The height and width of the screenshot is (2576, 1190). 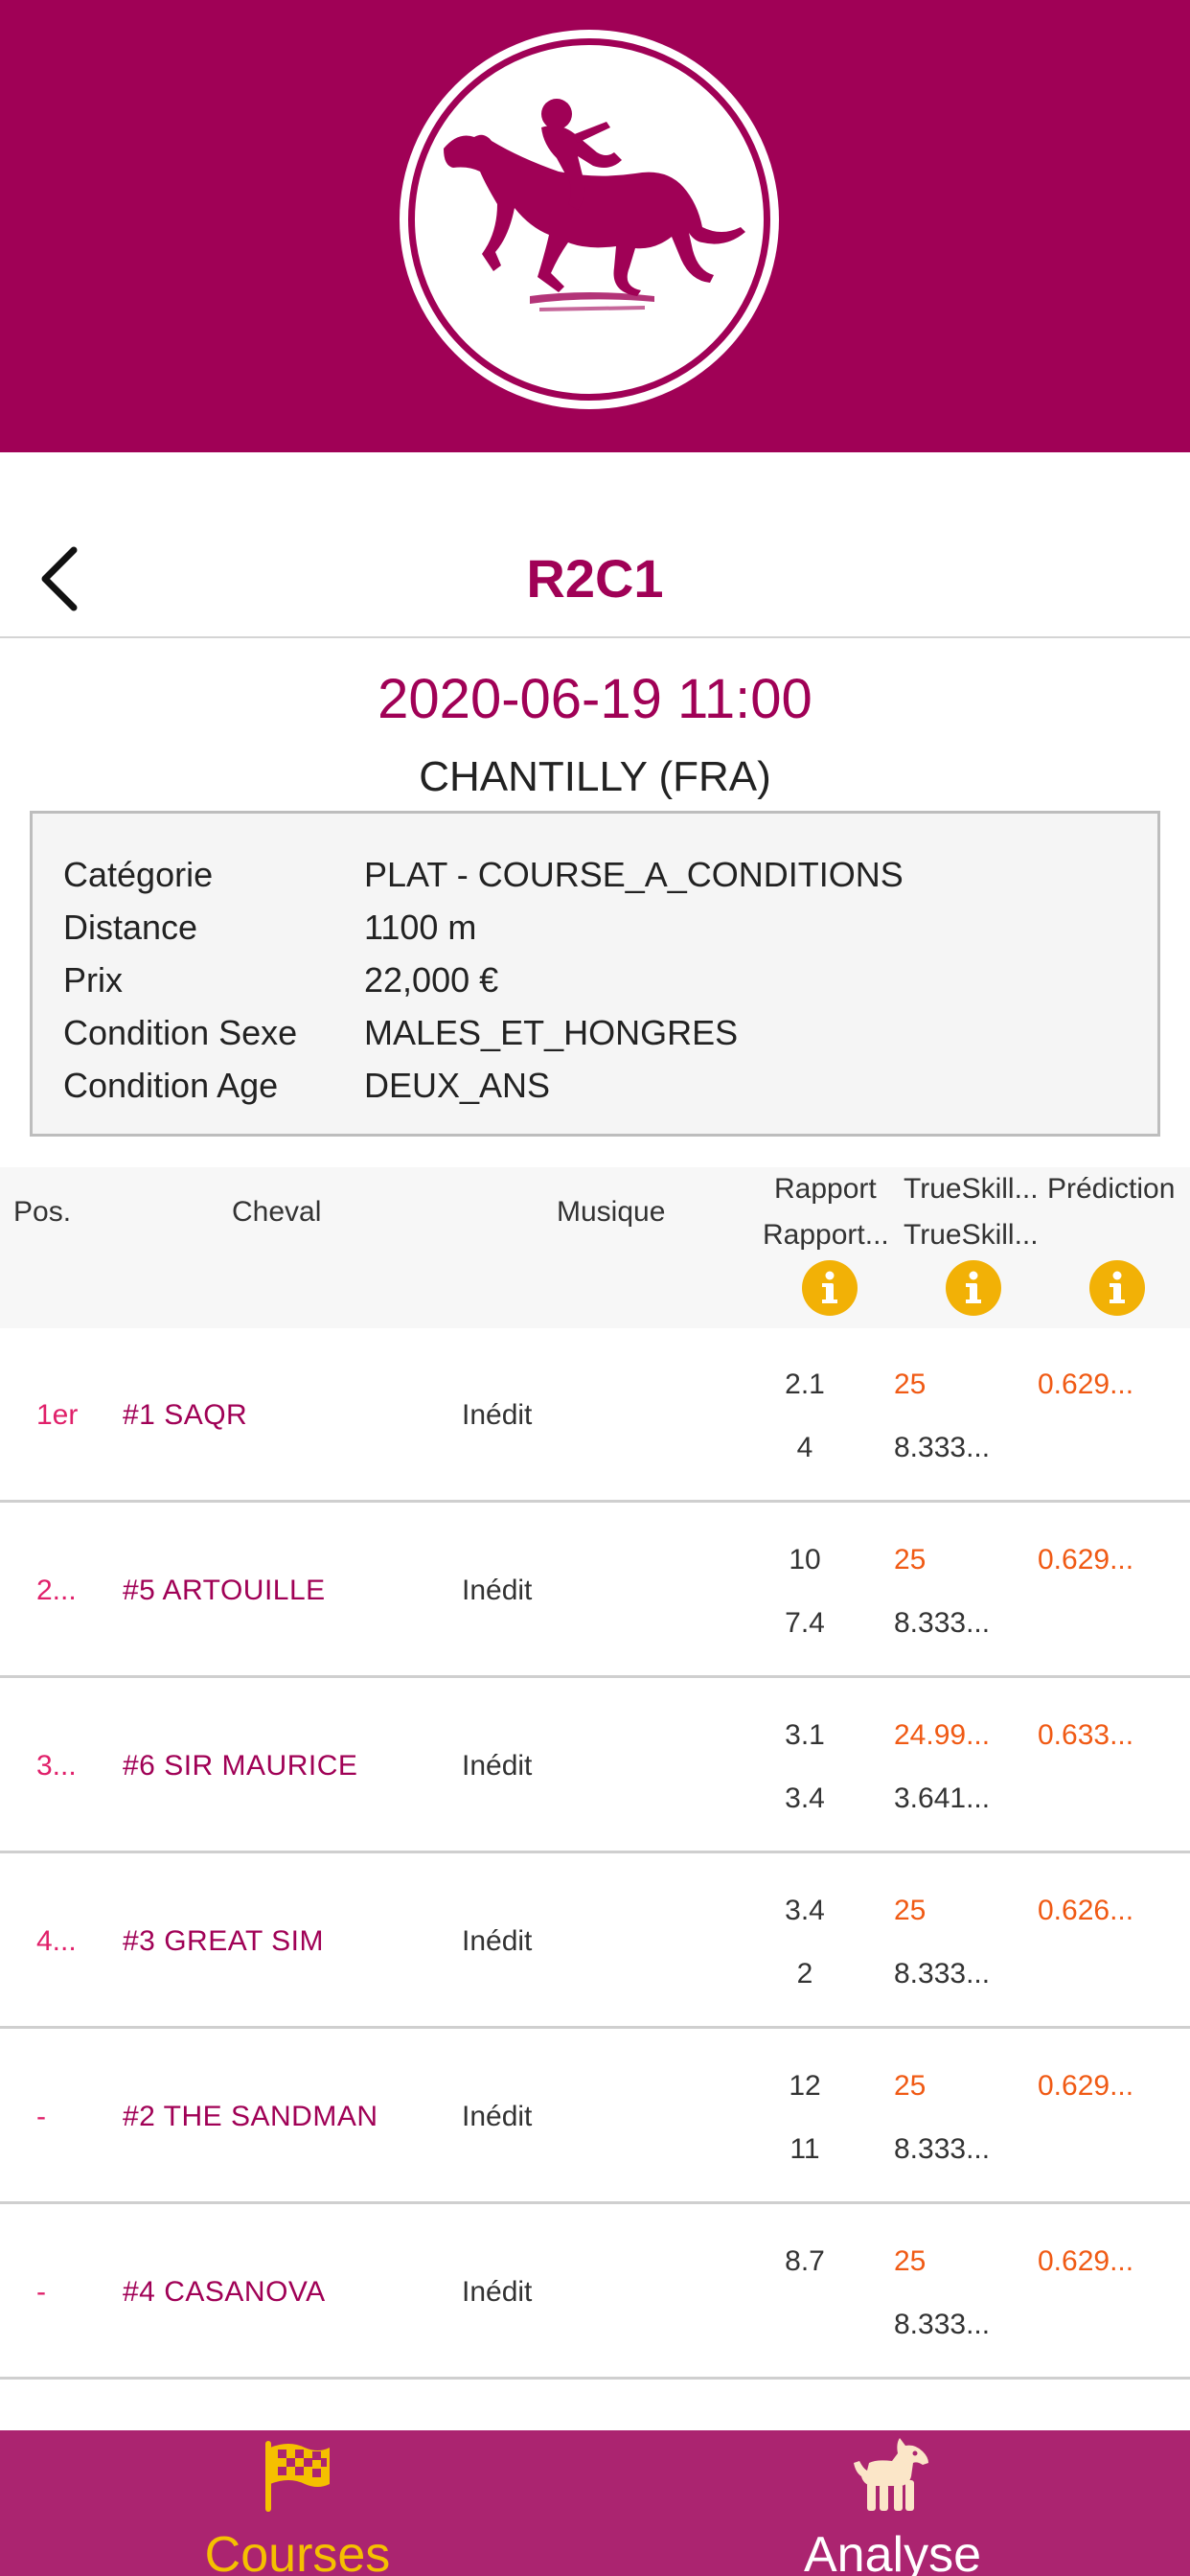 What do you see at coordinates (1111, 1189) in the screenshot?
I see `column-header-prediction: Prédiction` at bounding box center [1111, 1189].